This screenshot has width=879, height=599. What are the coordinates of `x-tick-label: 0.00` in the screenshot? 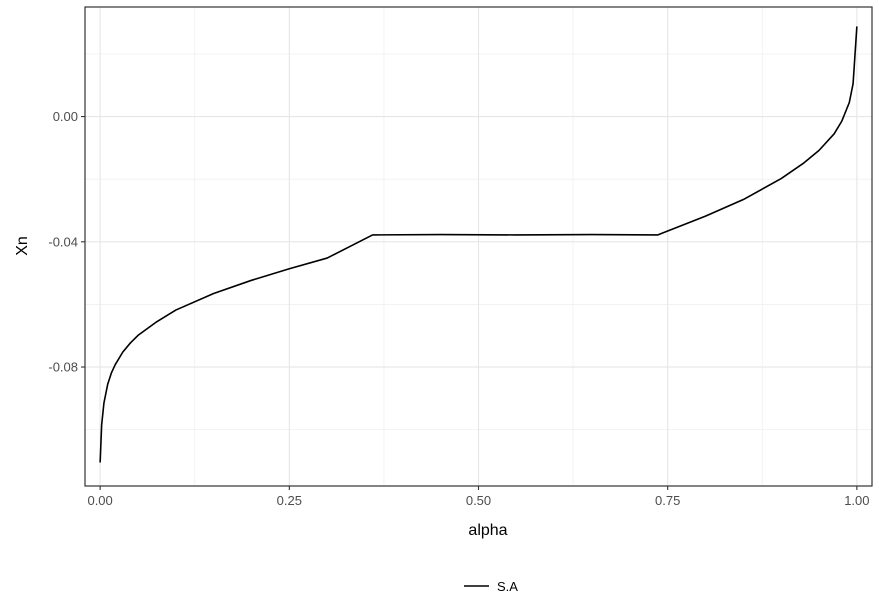 It's located at (99, 500).